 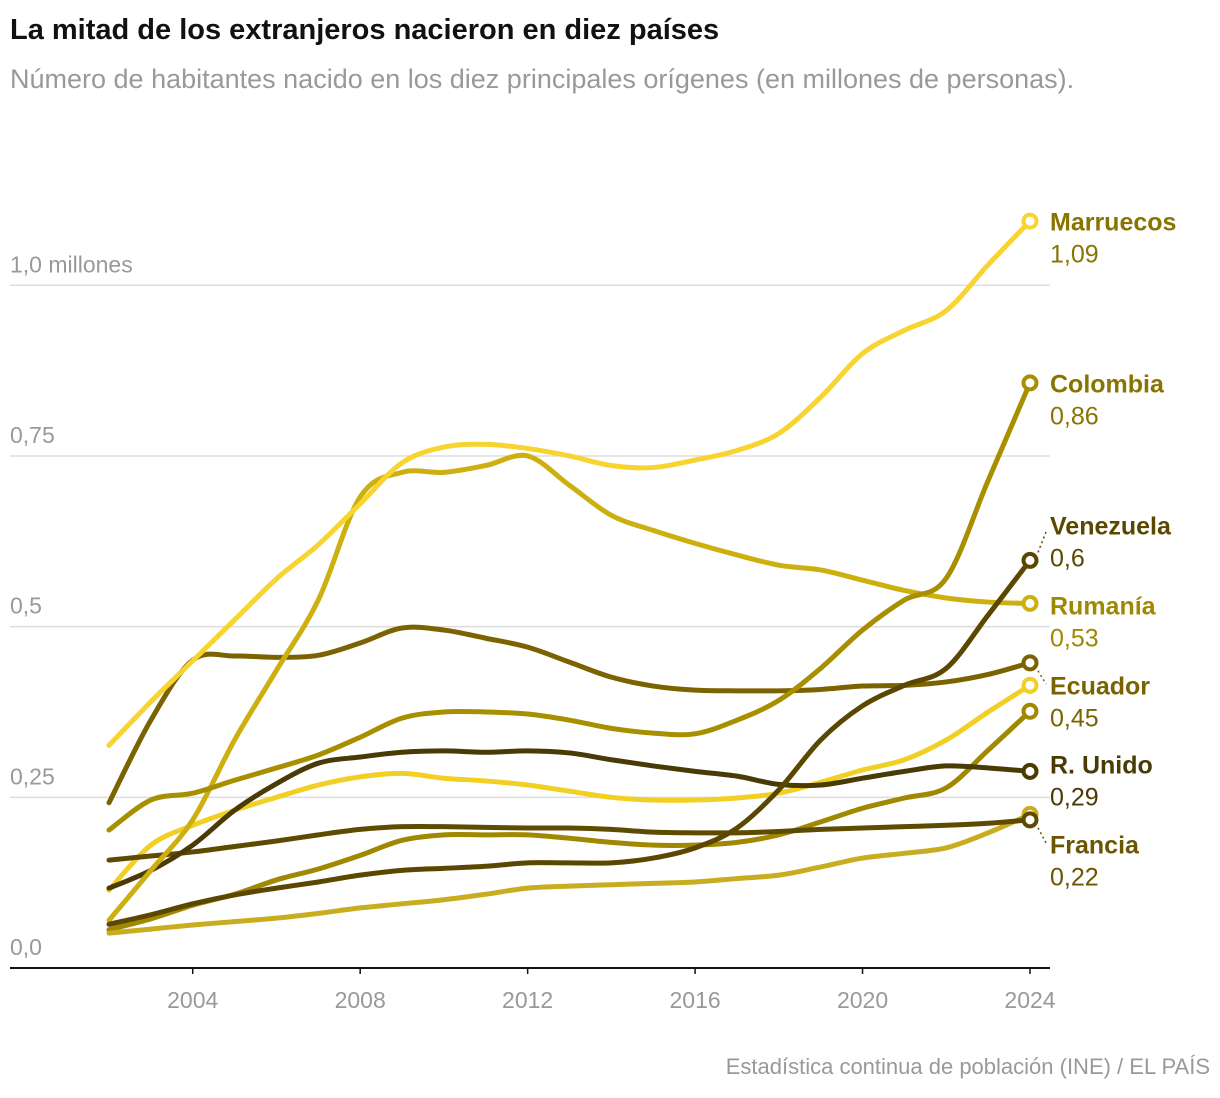 I want to click on data-label: 0,86, so click(x=1074, y=417).